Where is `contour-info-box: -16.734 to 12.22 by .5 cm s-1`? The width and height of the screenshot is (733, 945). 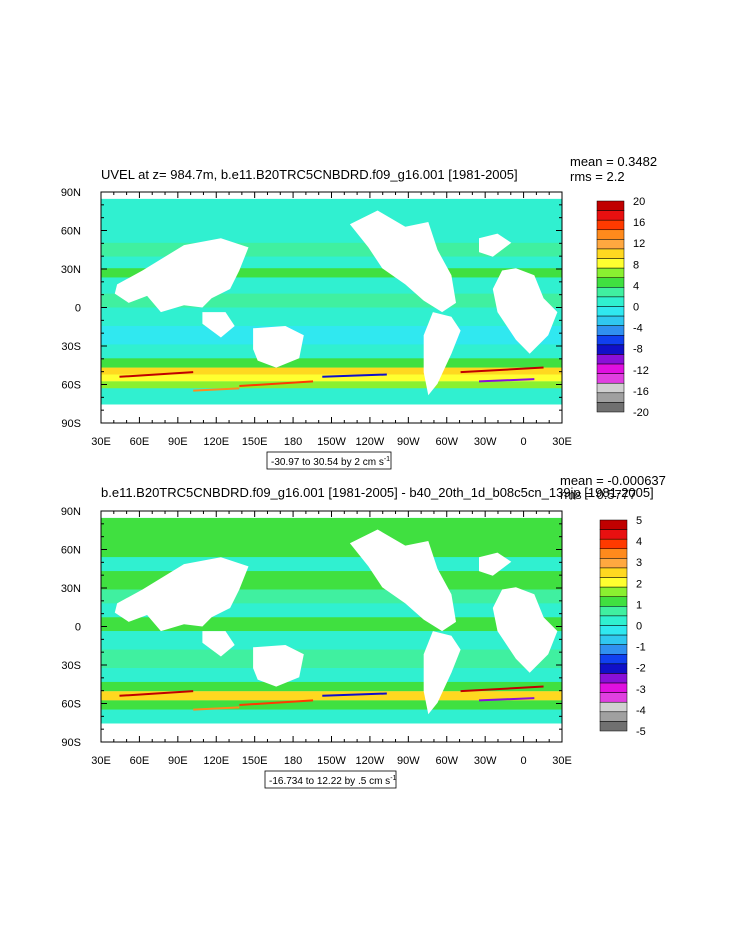 contour-info-box: -16.734 to 12.22 by .5 cm s-1 is located at coordinates (330, 779).